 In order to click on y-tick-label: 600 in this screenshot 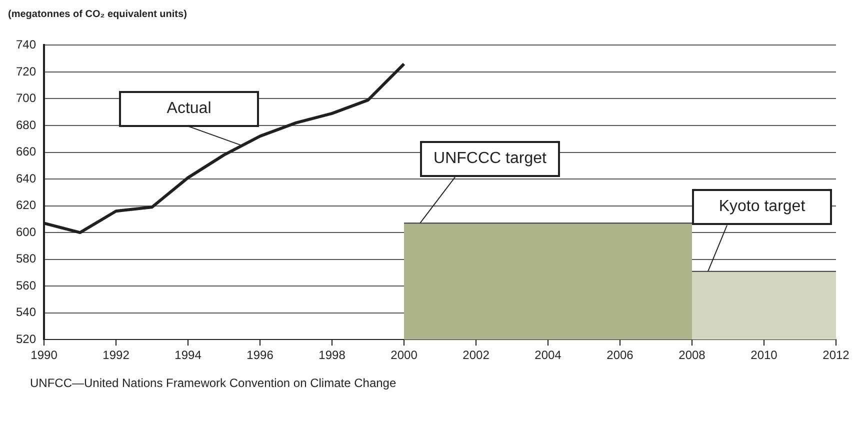, I will do `click(26, 231)`.